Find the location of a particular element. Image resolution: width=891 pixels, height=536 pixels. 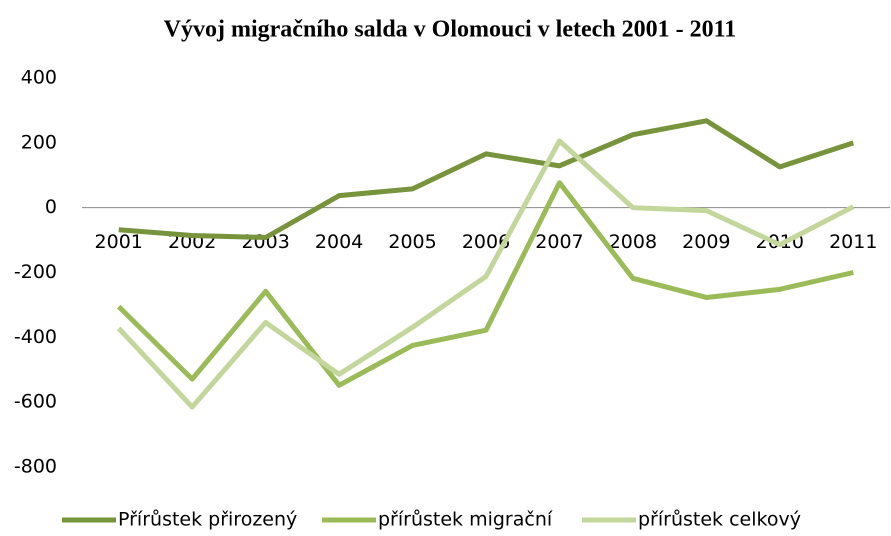

y-tick-label: 200 is located at coordinates (39, 142).